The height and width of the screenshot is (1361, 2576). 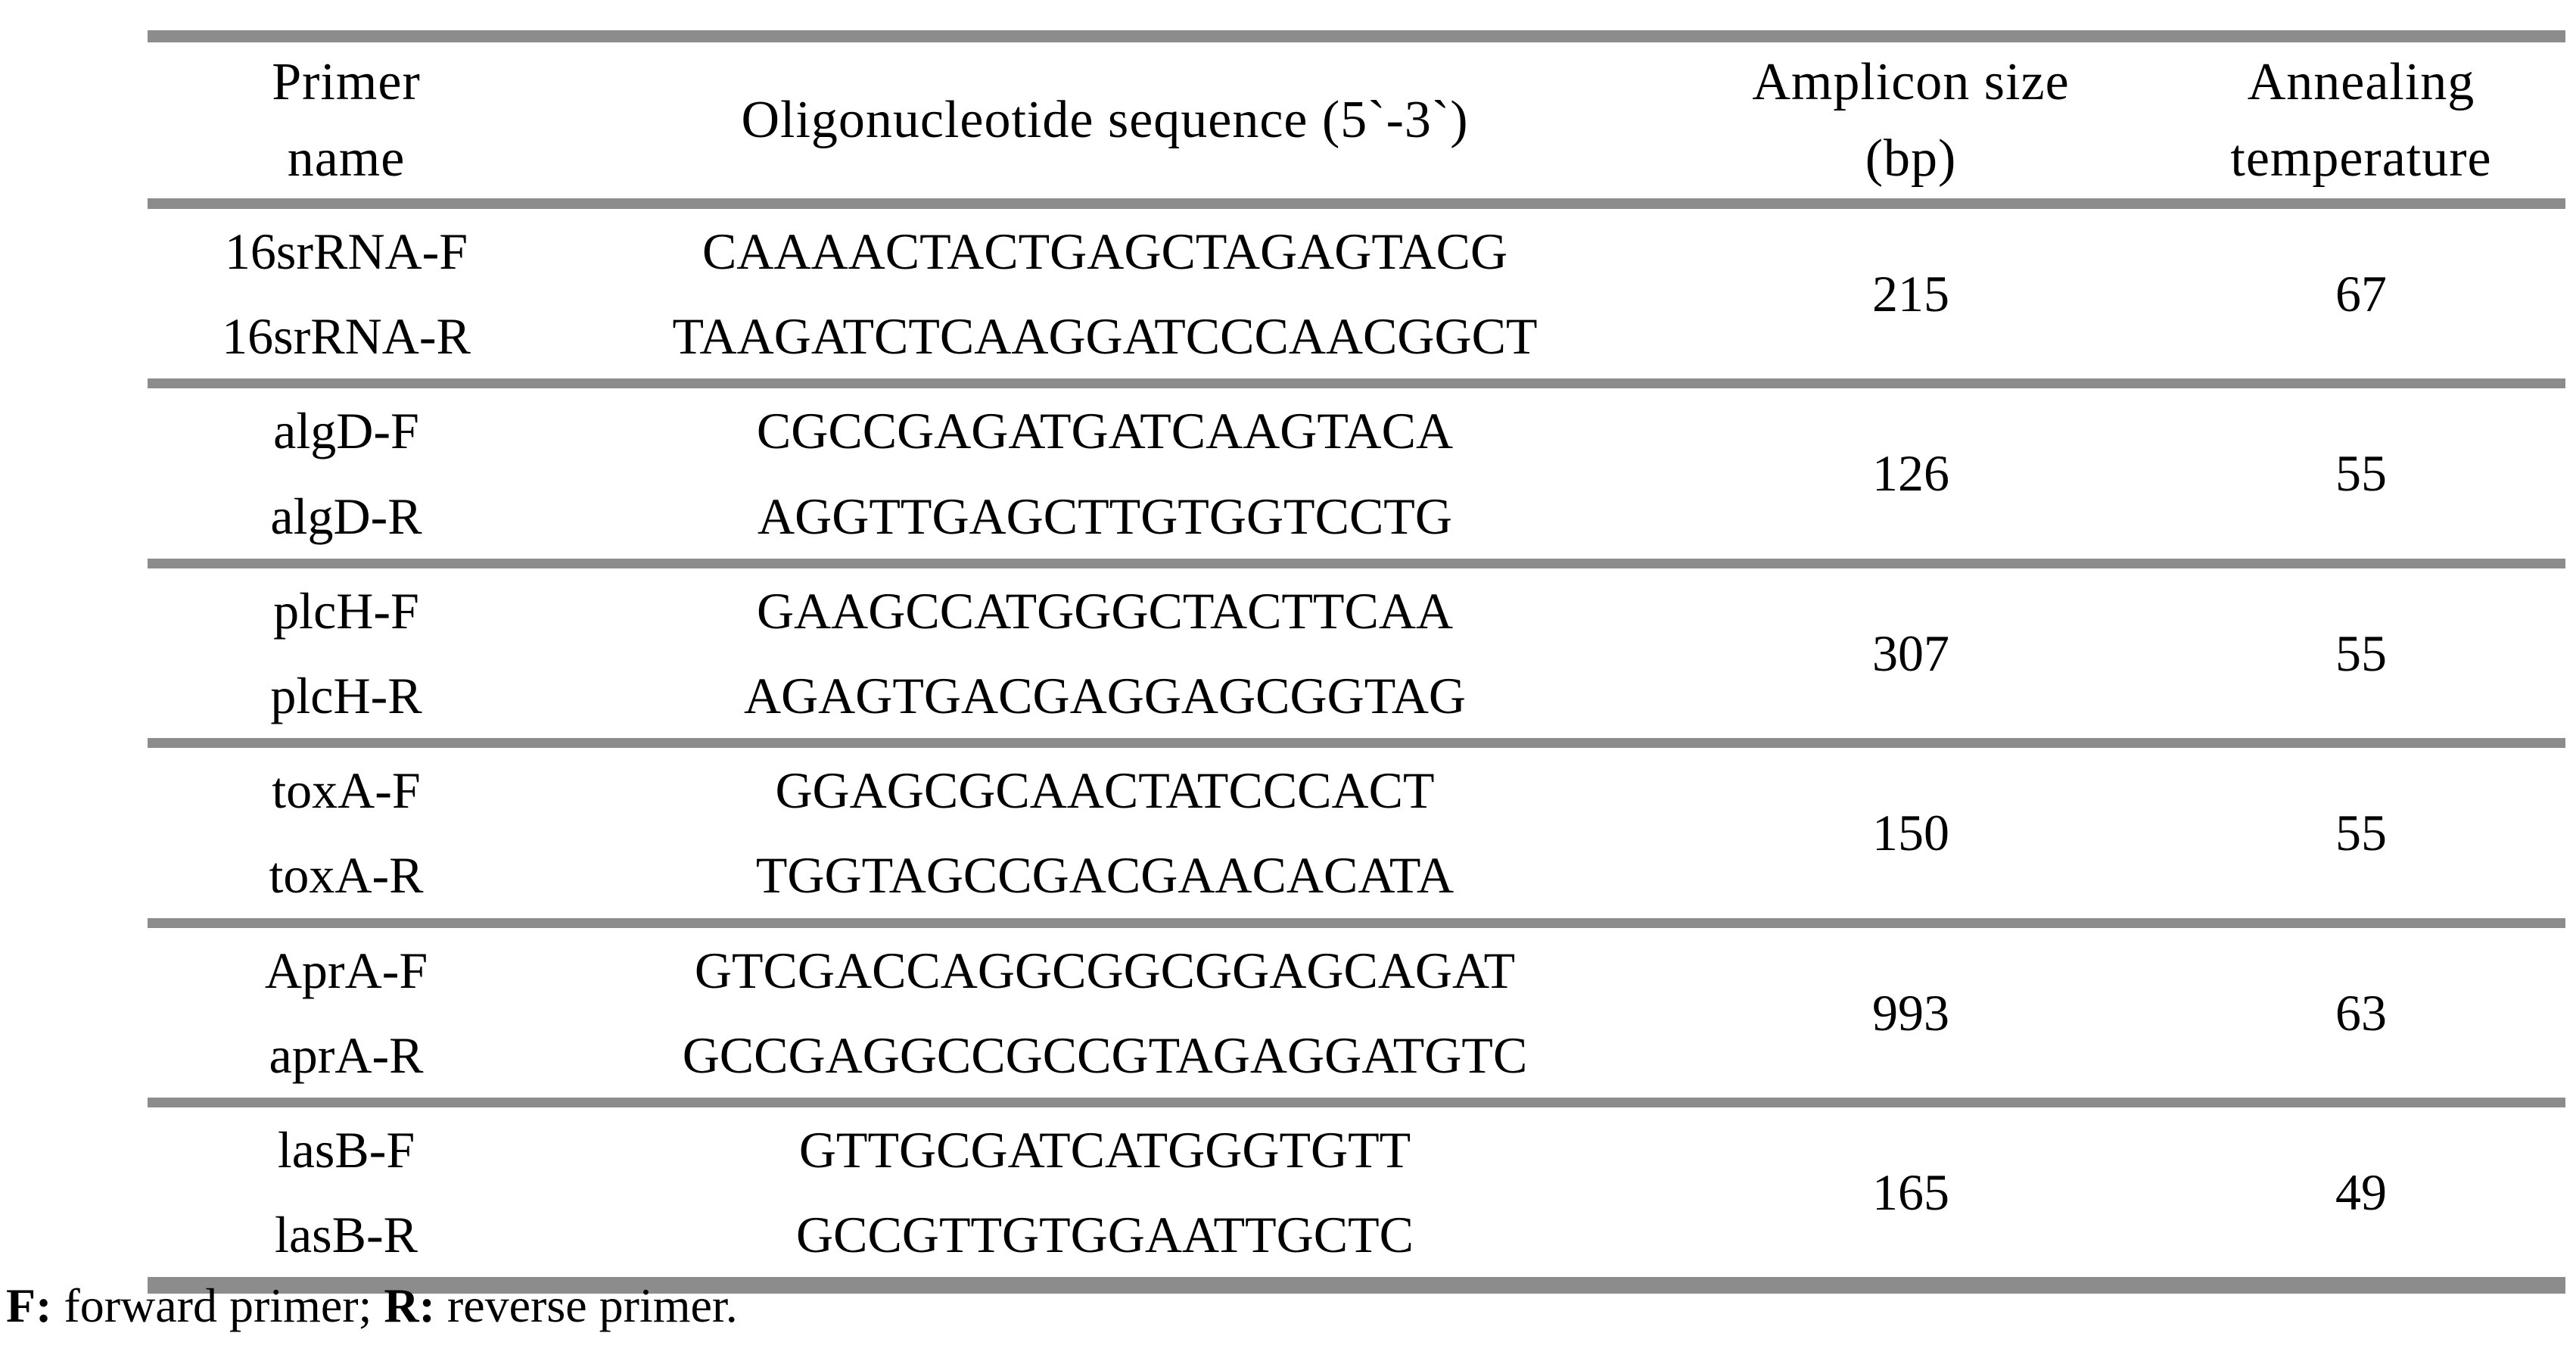 What do you see at coordinates (1911, 1012) in the screenshot?
I see `amplicon-size-cell: 993` at bounding box center [1911, 1012].